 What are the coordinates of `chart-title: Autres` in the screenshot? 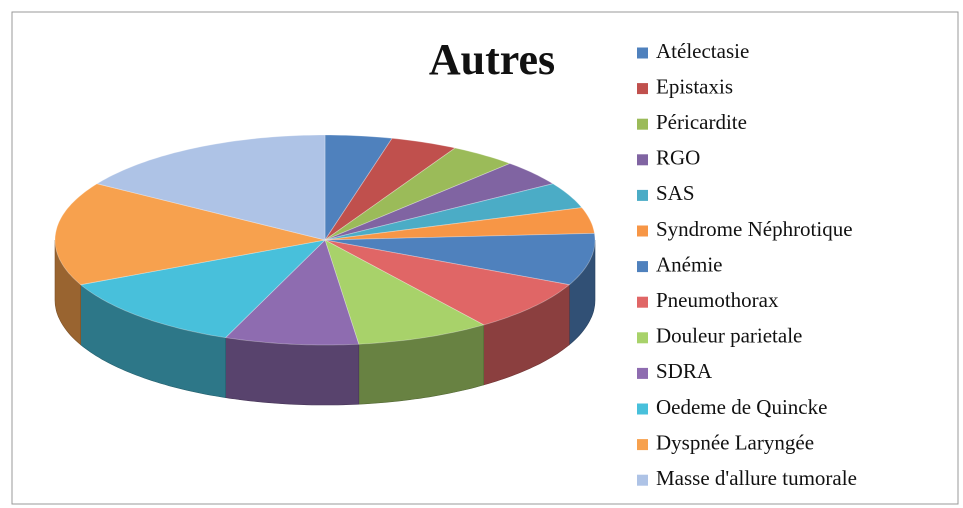 It's located at (492, 59).